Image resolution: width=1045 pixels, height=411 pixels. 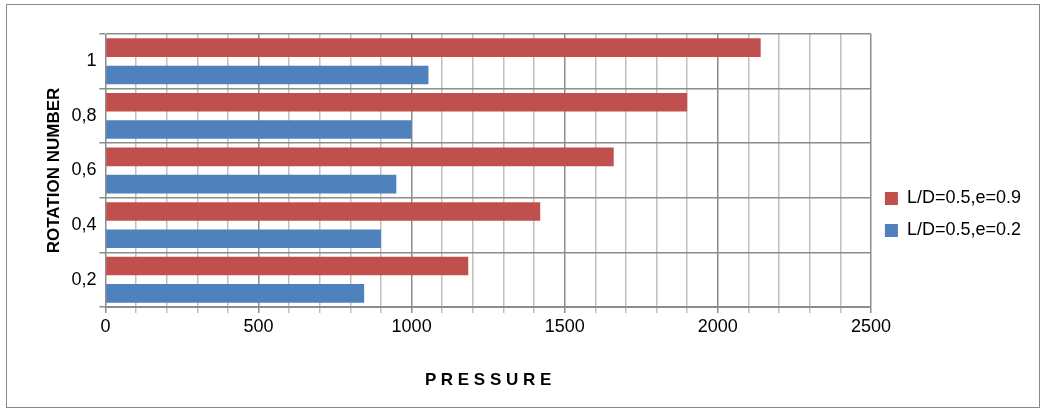 I want to click on y-tick-label: 0,8, so click(x=84, y=114).